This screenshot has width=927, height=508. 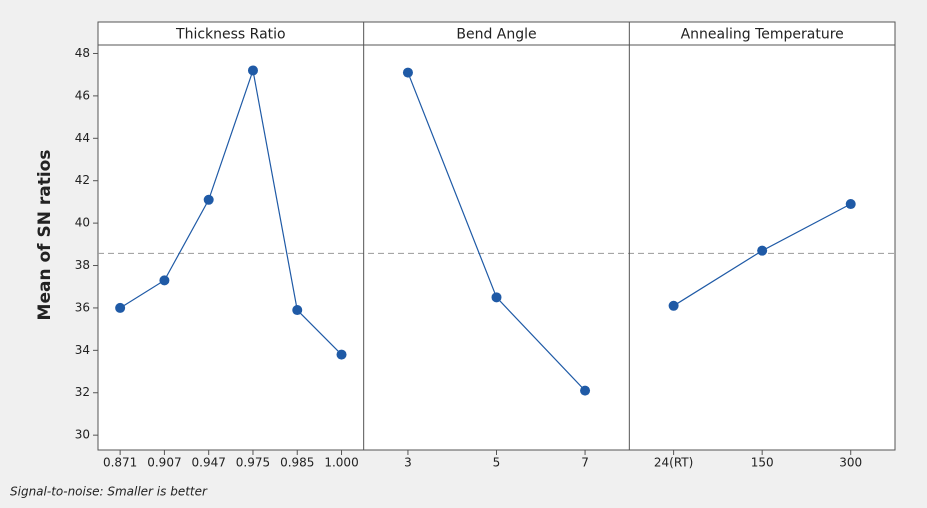 What do you see at coordinates (82, 435) in the screenshot?
I see `y-tick-label: 30` at bounding box center [82, 435].